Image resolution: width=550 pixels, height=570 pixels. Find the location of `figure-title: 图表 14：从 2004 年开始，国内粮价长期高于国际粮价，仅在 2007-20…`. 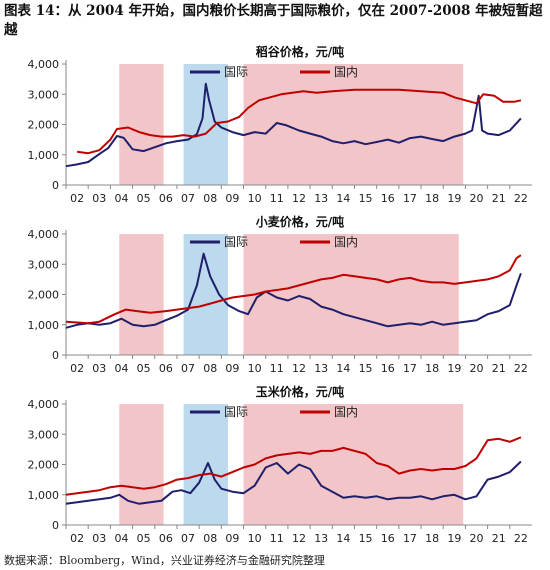

figure-title: 图表 14：从 2004 年开始，国内粮价长期高于国际粮价，仅在 2007-20… is located at coordinates (273, 20).